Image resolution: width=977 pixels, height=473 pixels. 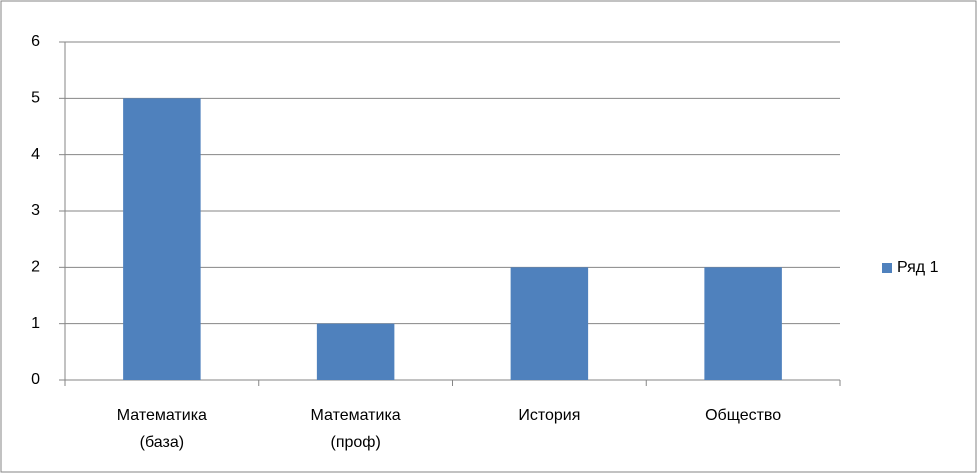 What do you see at coordinates (549, 415) in the screenshot?
I see `x-tick-label: История` at bounding box center [549, 415].